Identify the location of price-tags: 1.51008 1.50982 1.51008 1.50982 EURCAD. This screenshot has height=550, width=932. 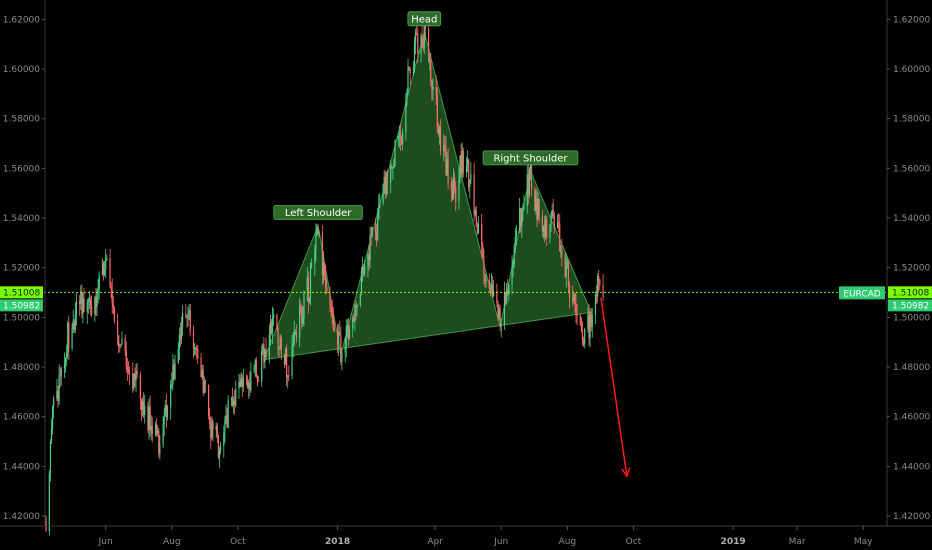
(466, 299).